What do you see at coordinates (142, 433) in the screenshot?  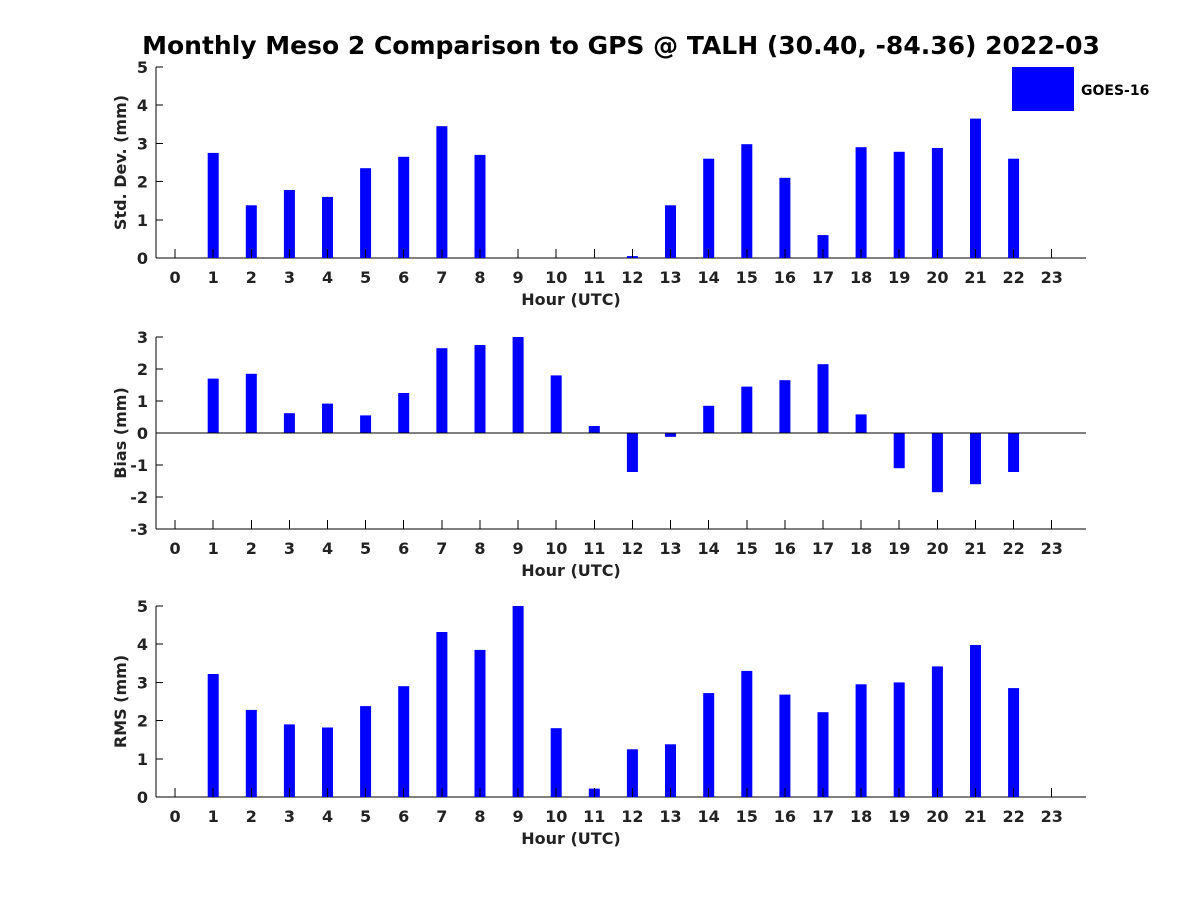 I see `y-tick-label-0: 0` at bounding box center [142, 433].